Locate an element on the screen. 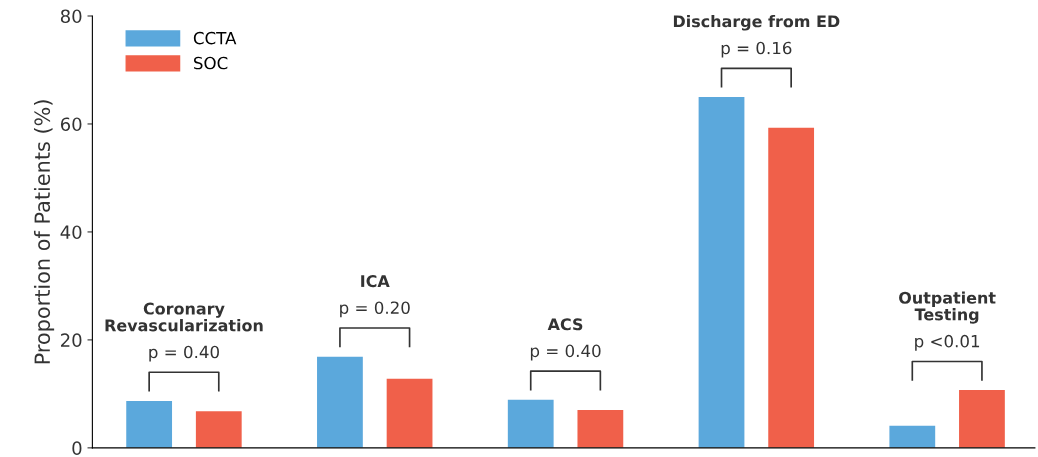 This screenshot has width=1038, height=457. annotation: ACS is located at coordinates (565, 324).